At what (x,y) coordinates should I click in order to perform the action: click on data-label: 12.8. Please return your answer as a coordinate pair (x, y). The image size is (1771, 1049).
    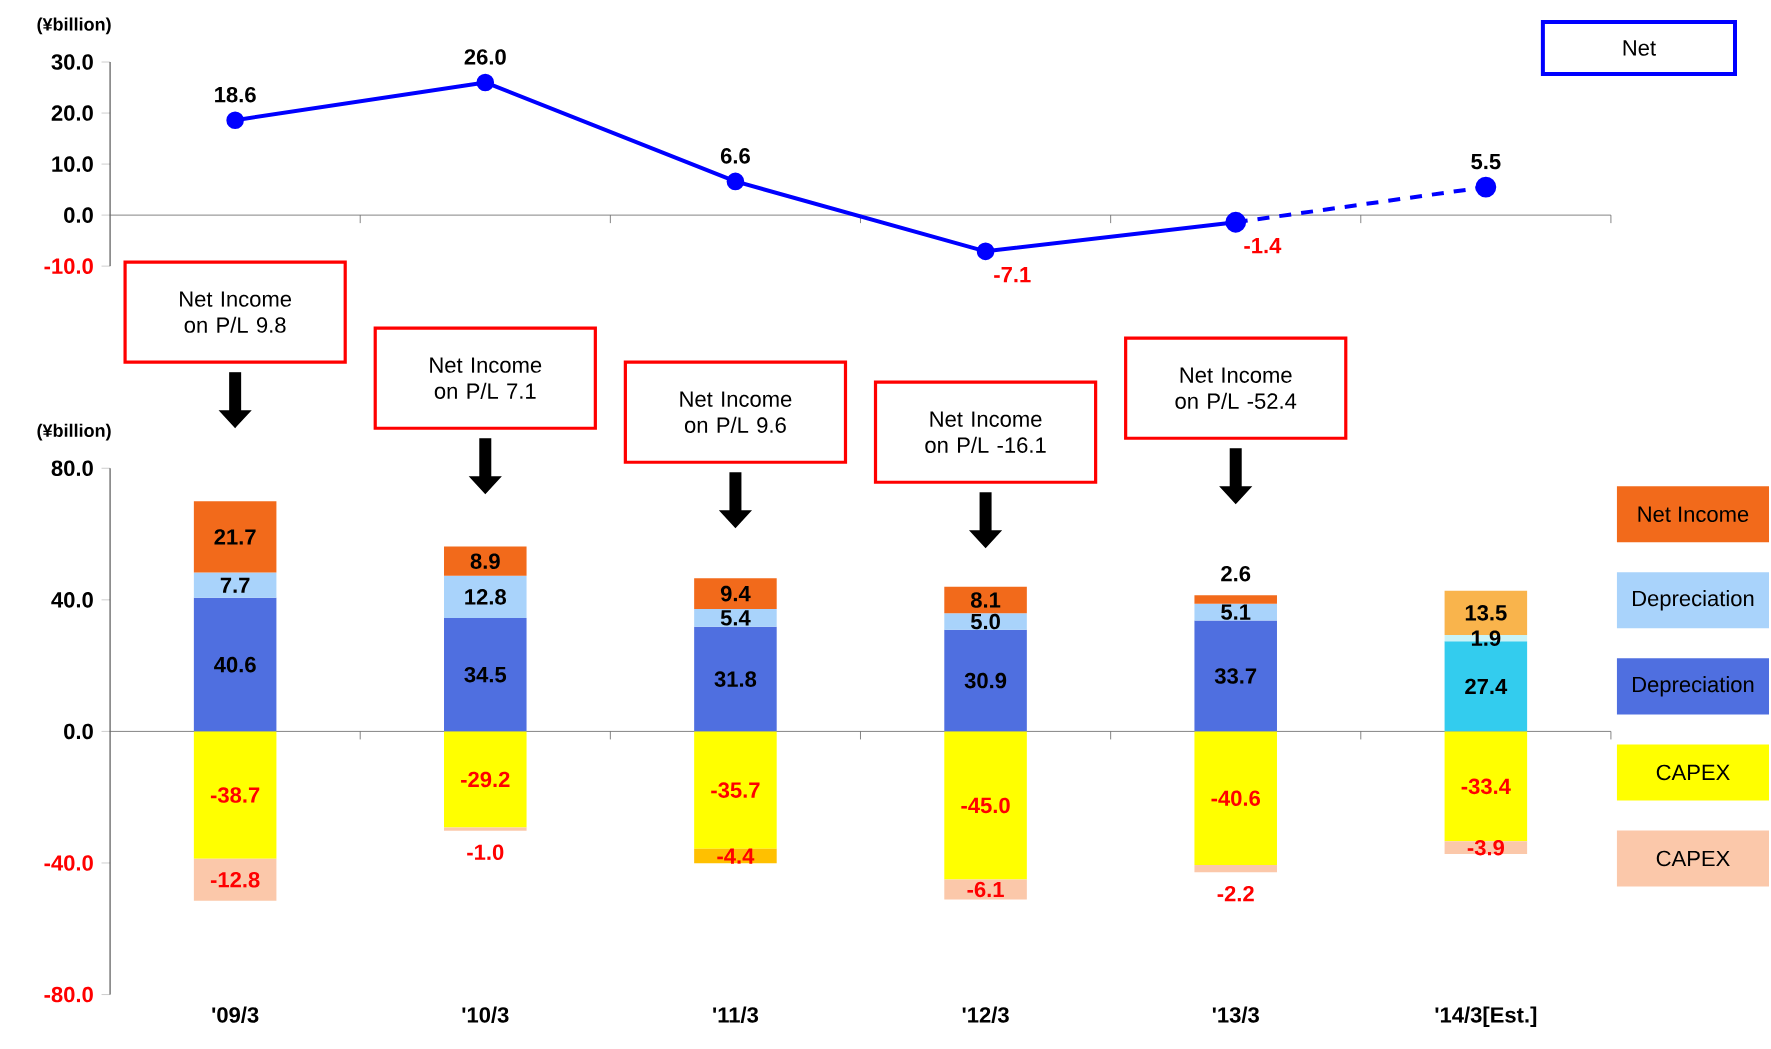
    Looking at the image, I should click on (486, 597).